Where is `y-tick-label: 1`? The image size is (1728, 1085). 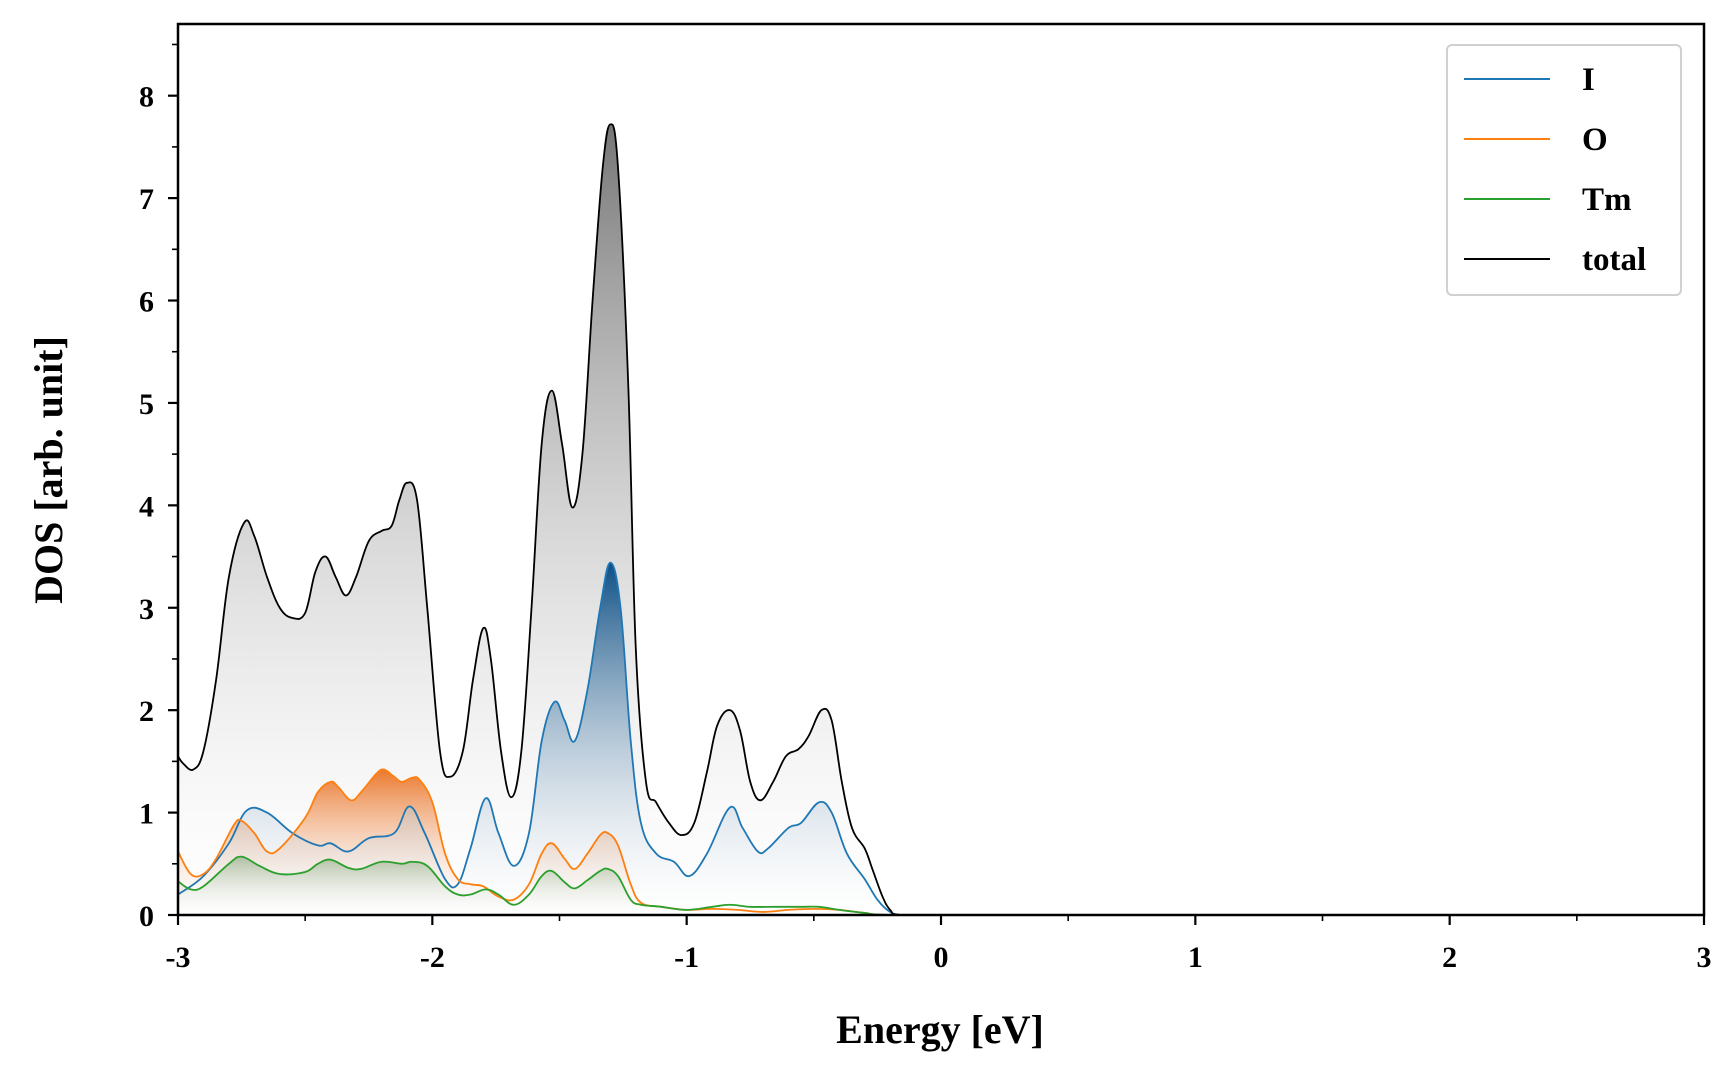
y-tick-label: 1 is located at coordinates (146, 814).